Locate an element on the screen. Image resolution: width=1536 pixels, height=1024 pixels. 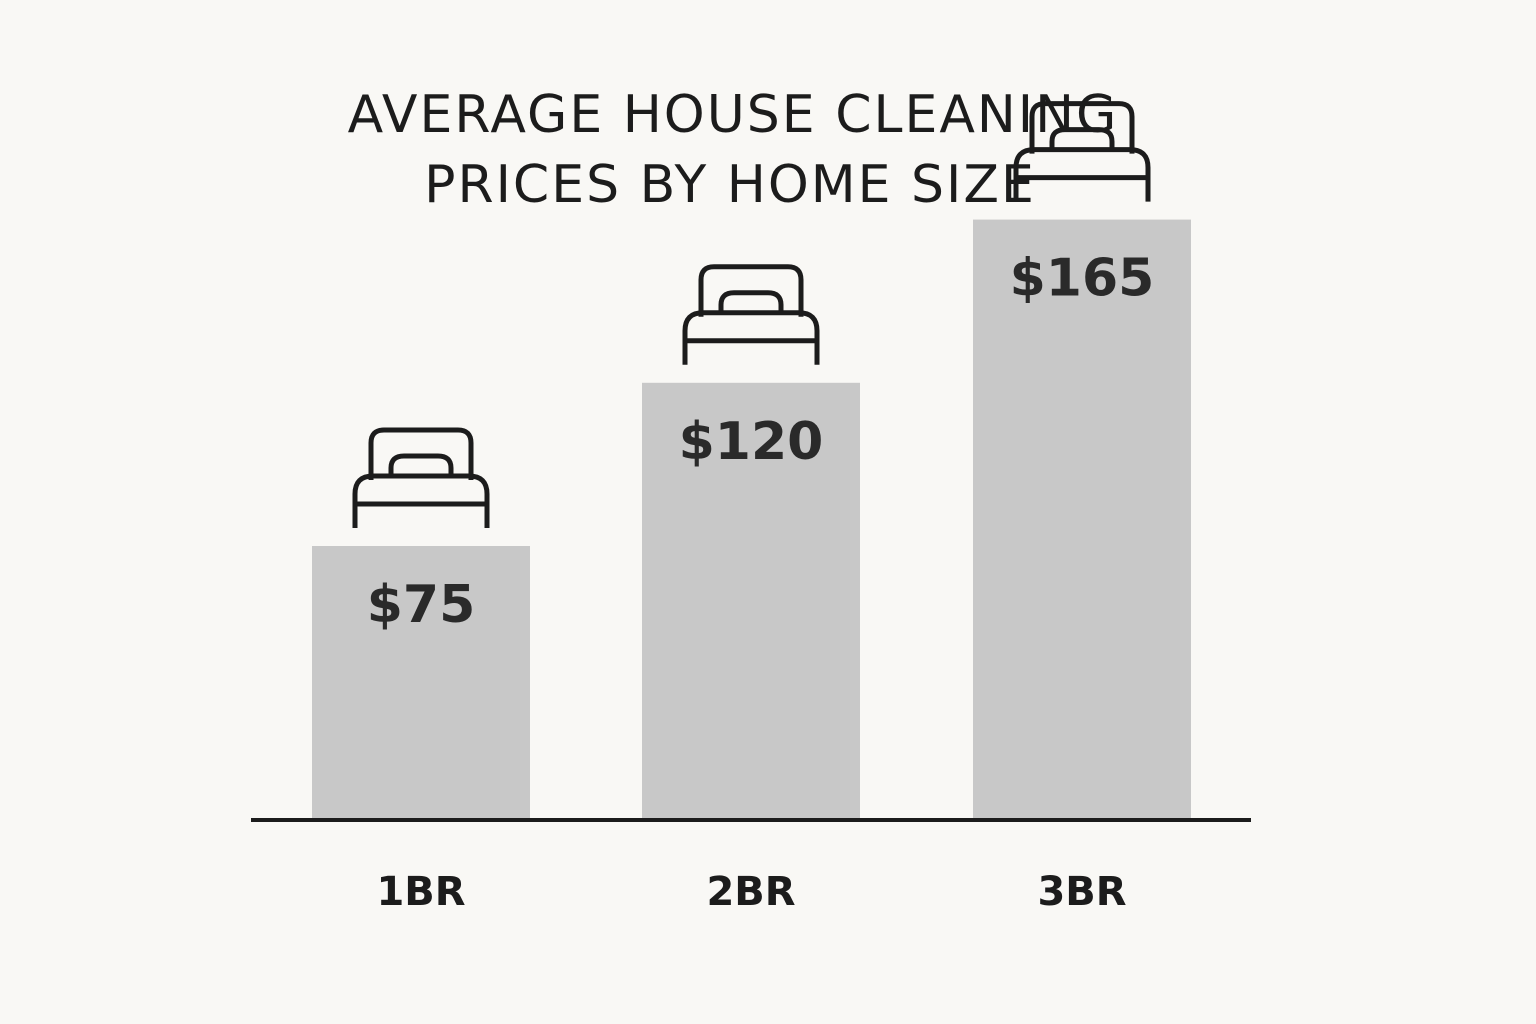
category-label-3BR: 3BR is located at coordinates (1081, 892).